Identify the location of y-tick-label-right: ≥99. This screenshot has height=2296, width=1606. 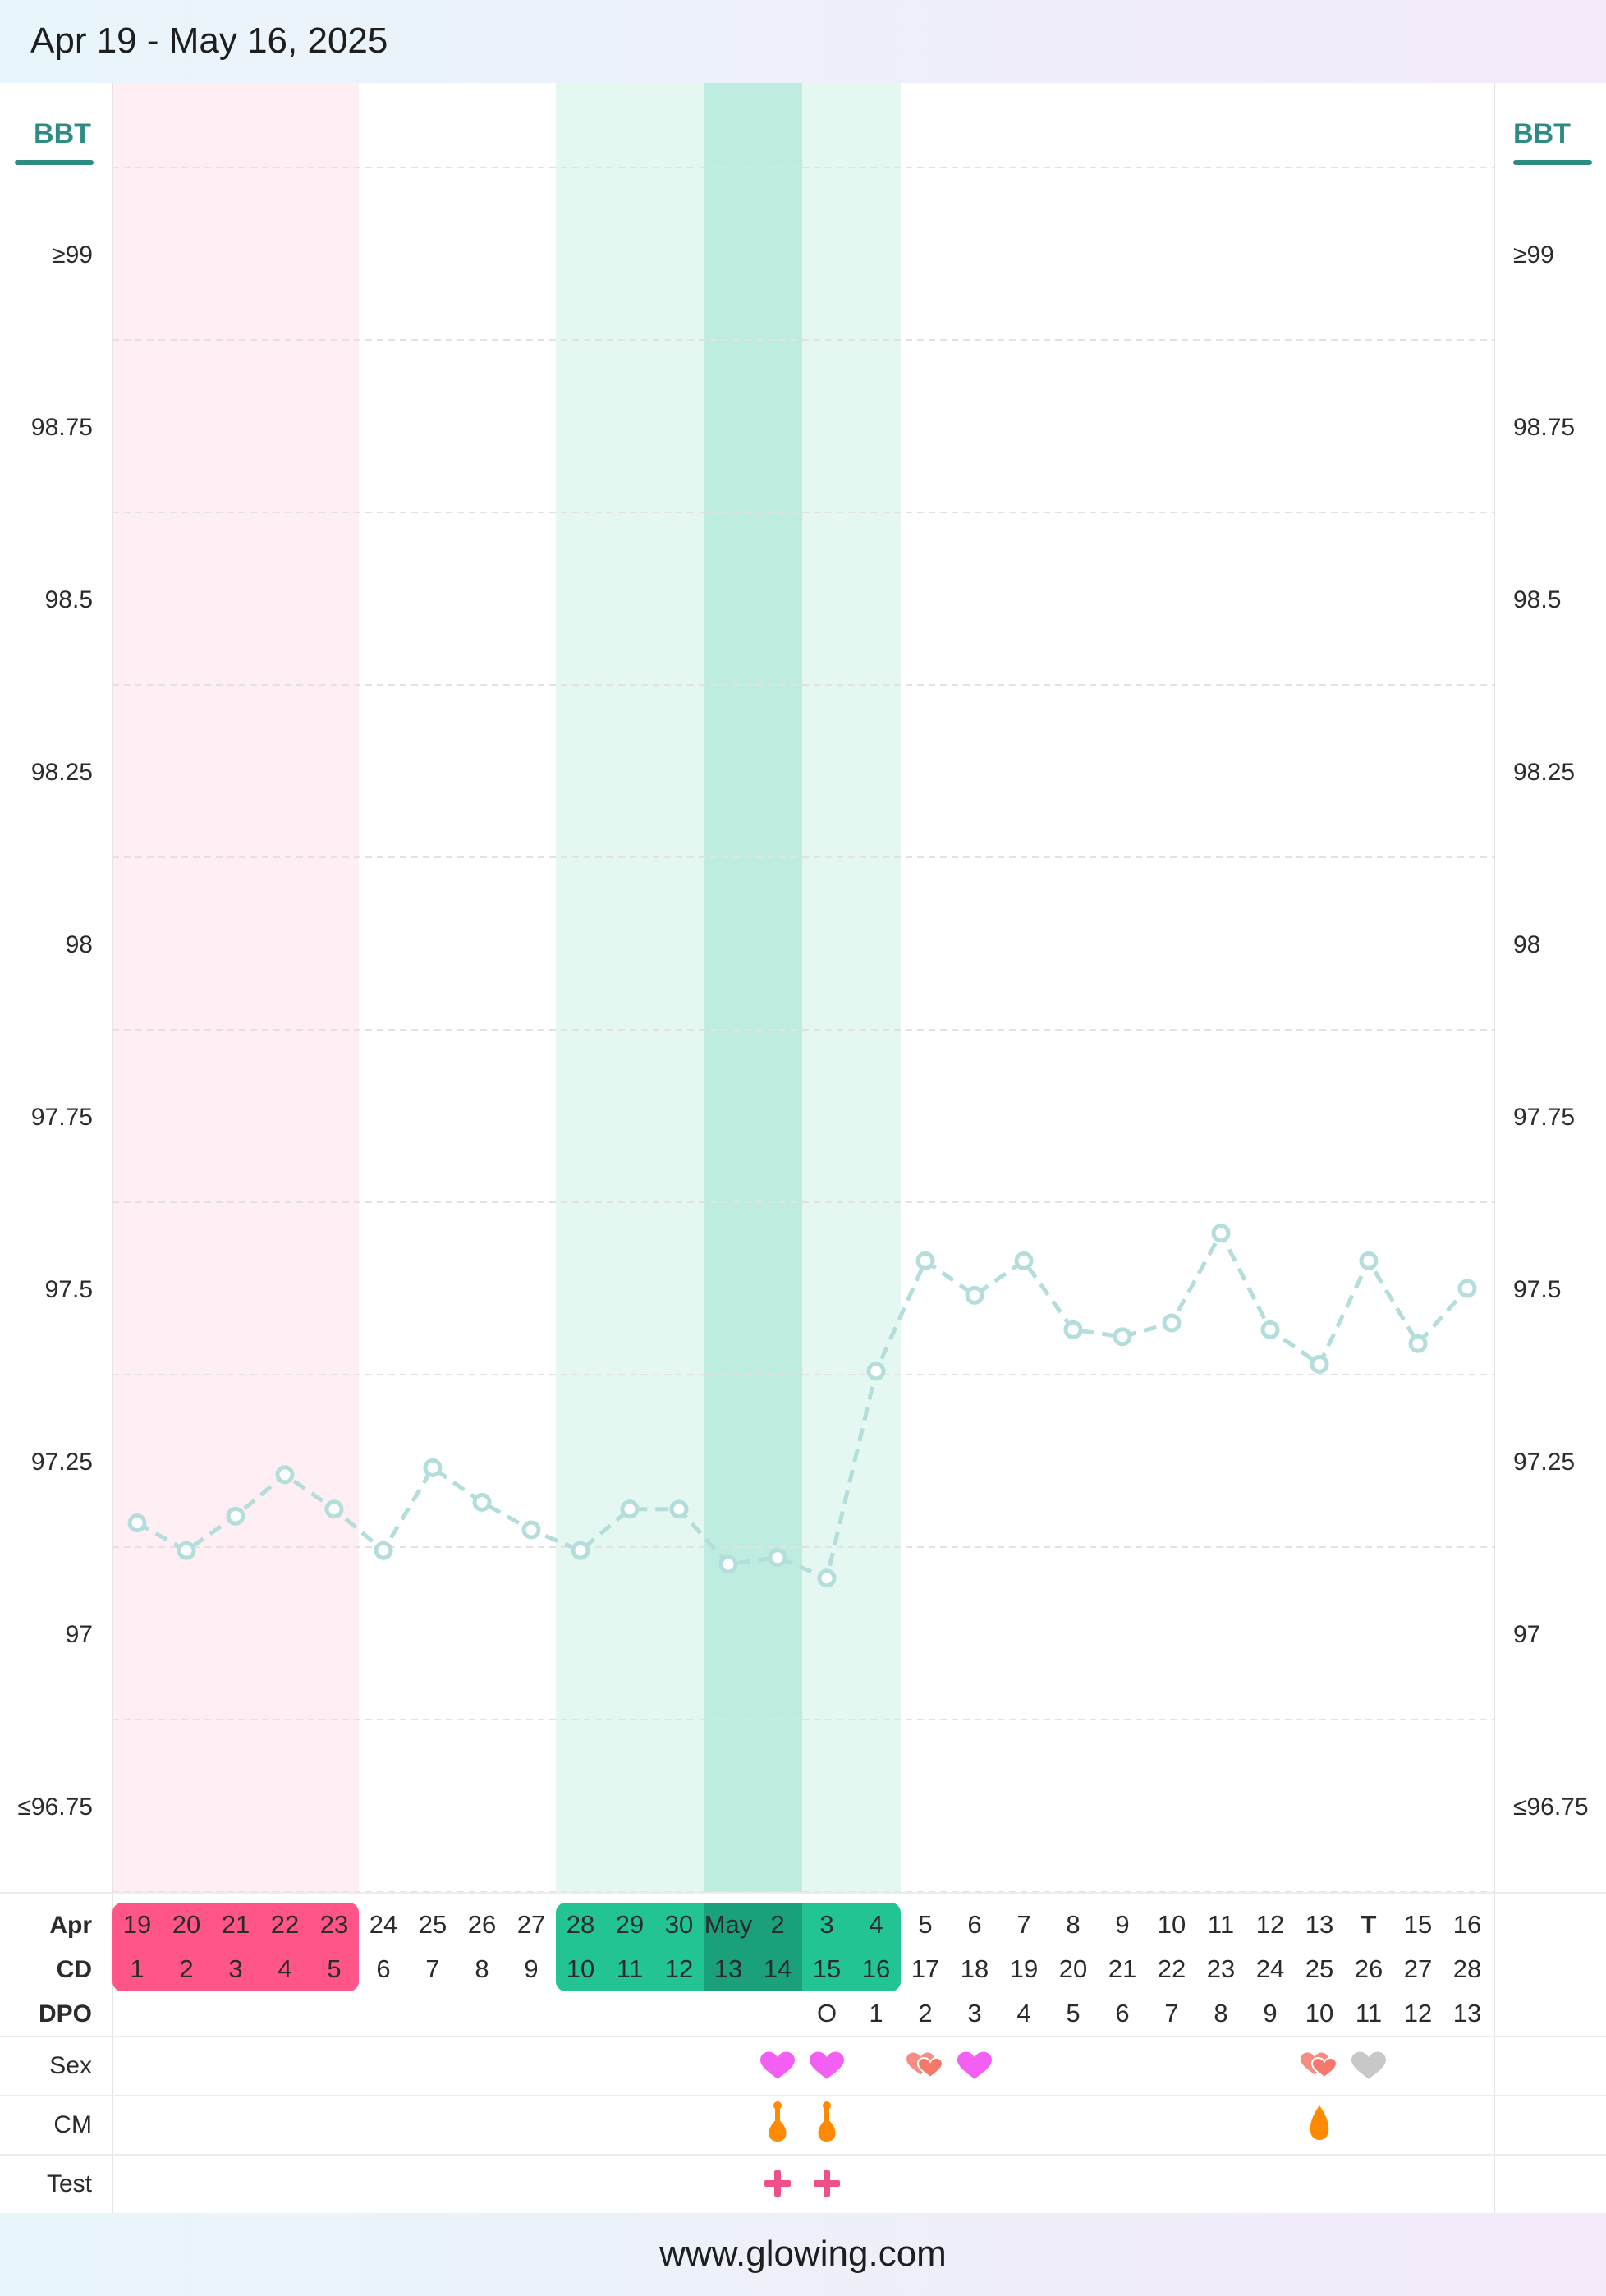
(1533, 255).